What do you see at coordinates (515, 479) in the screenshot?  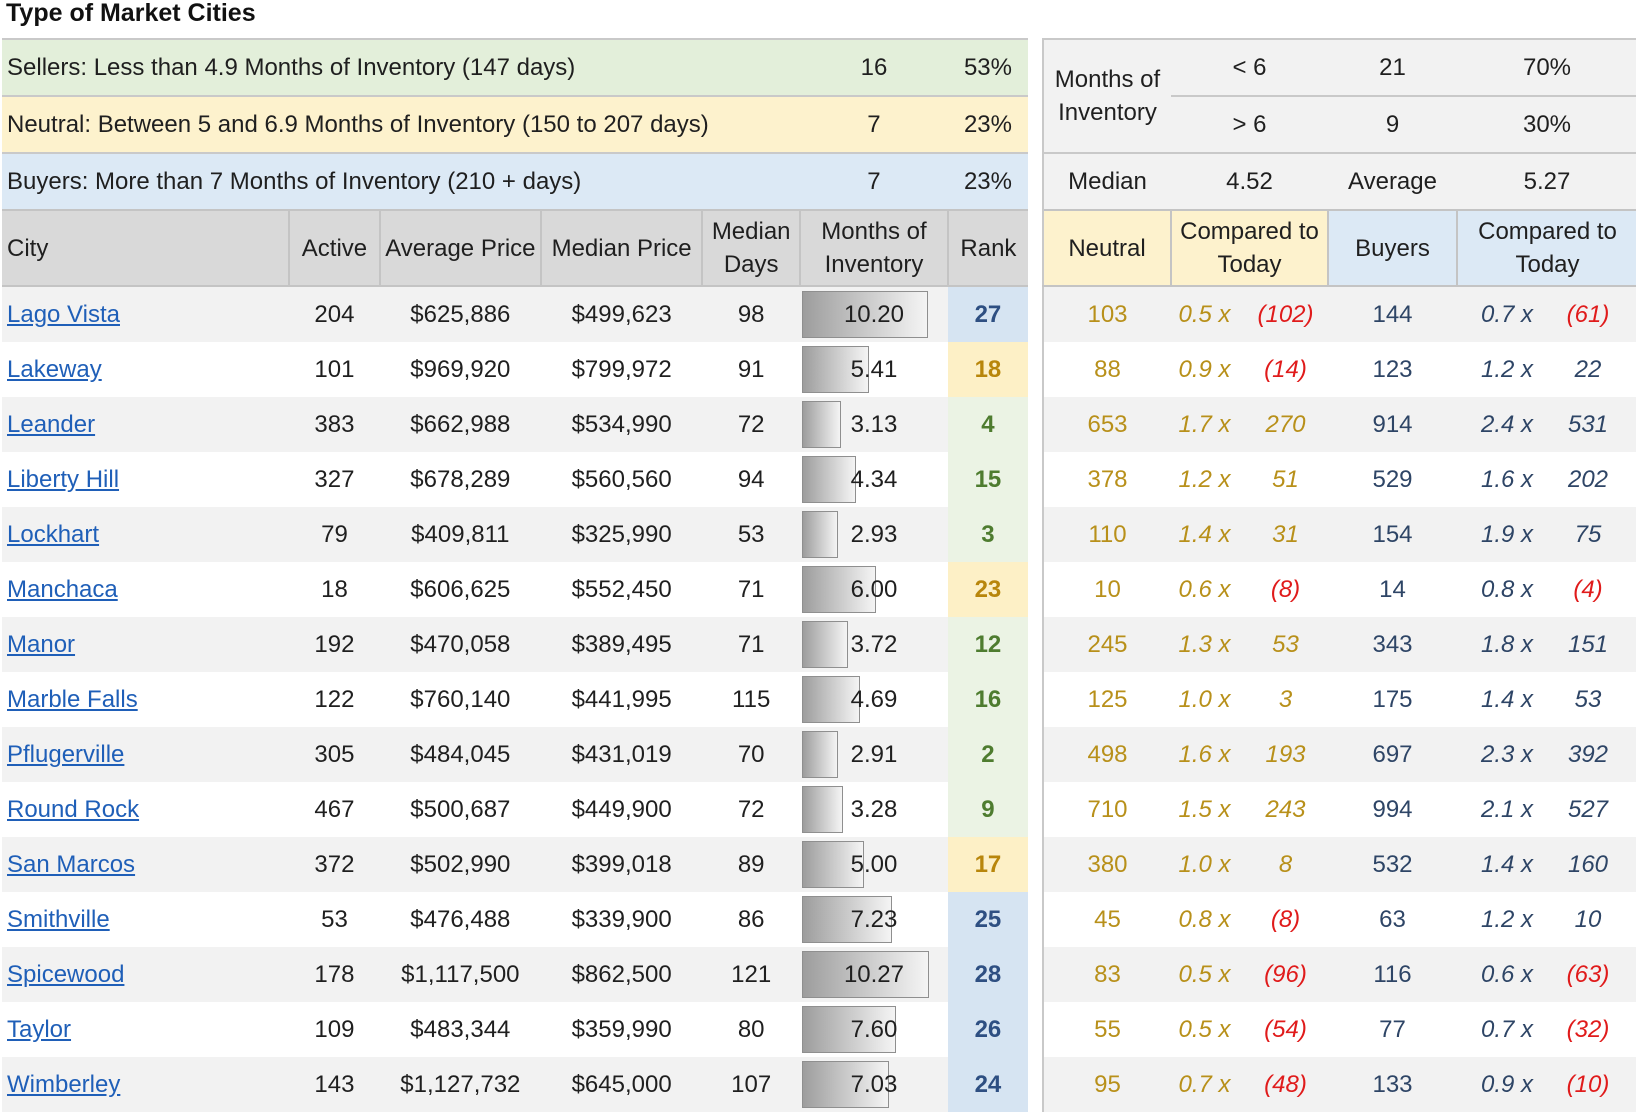 I see `table-row: Liberty Hill 327 $678,289 $560,560 94 4.34 15` at bounding box center [515, 479].